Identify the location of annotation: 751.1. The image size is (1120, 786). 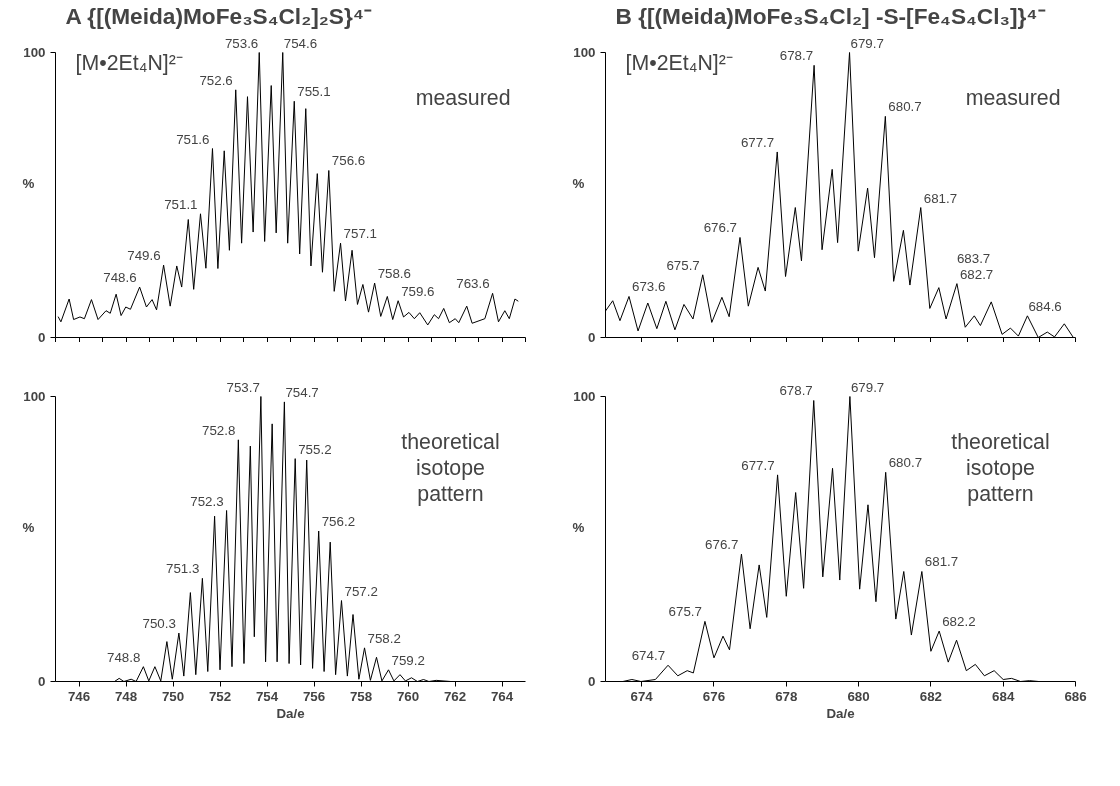
(181, 204).